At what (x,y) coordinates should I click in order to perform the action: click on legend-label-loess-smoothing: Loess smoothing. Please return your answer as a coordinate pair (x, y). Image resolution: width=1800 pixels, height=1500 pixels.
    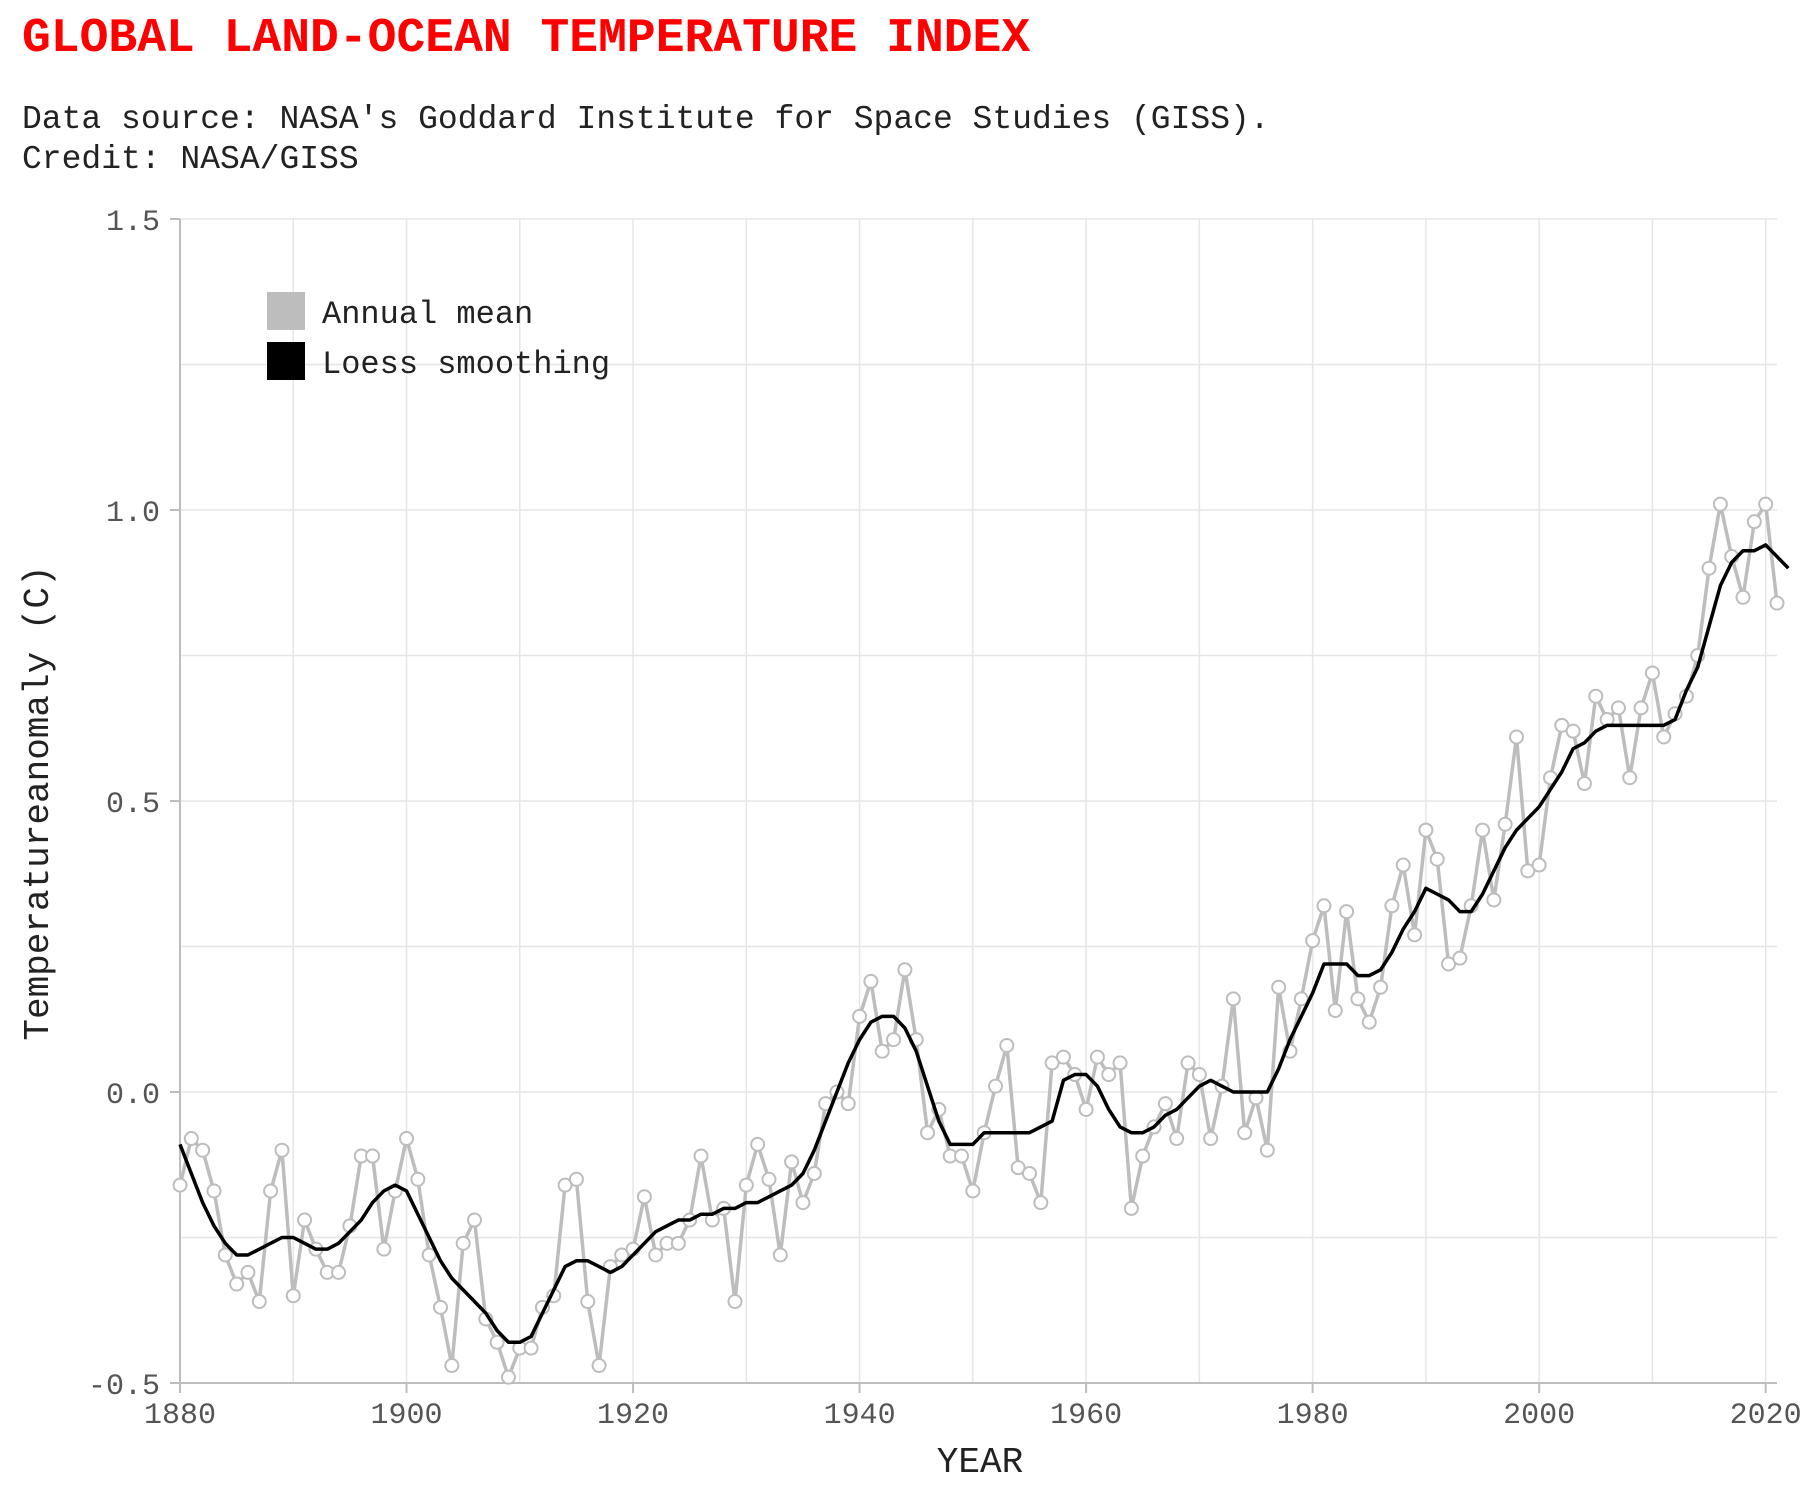
    Looking at the image, I should click on (466, 364).